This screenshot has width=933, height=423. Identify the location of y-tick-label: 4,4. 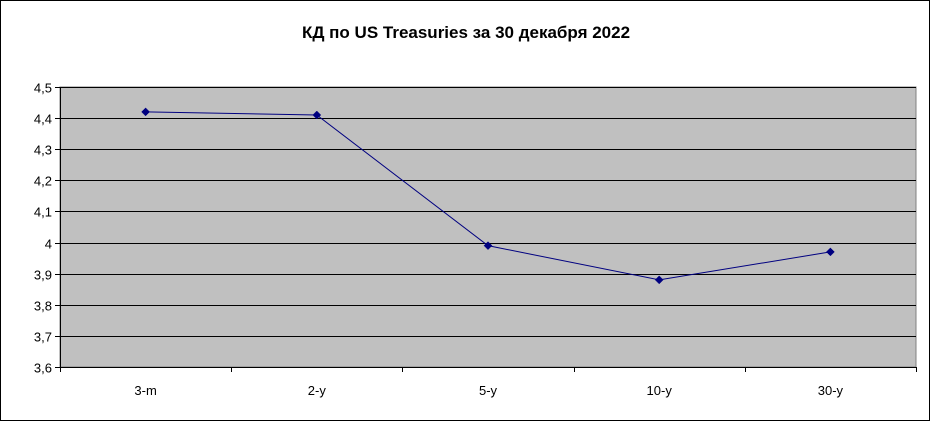
(43, 119).